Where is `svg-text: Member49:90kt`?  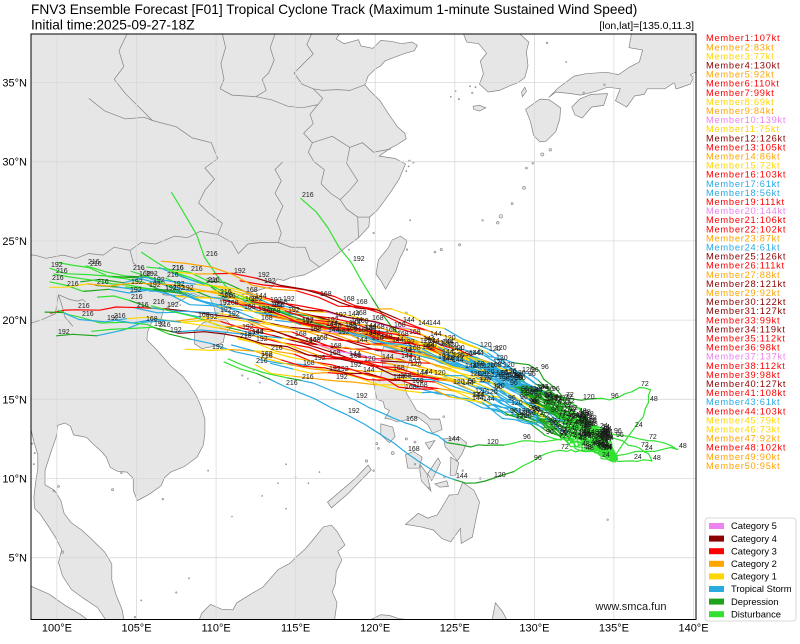 svg-text: Member49:90kt is located at coordinates (743, 457).